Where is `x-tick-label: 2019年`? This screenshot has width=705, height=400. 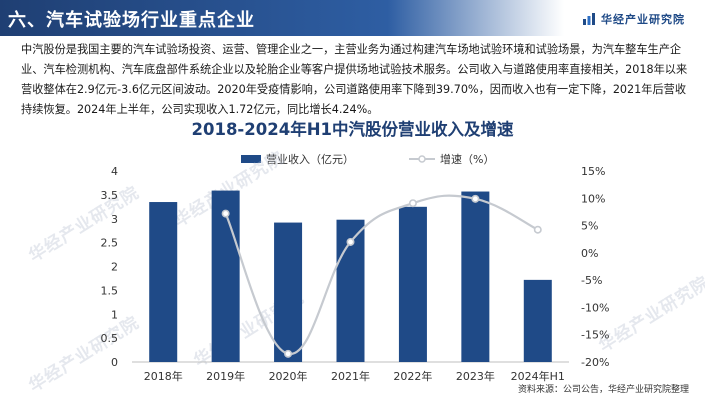 x-tick-label: 2019年 is located at coordinates (225, 376).